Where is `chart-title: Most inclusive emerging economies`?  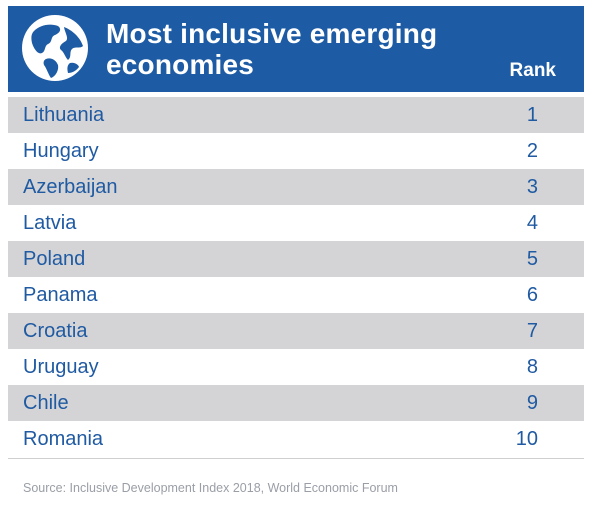
chart-title: Most inclusive emerging economies is located at coordinates (272, 49).